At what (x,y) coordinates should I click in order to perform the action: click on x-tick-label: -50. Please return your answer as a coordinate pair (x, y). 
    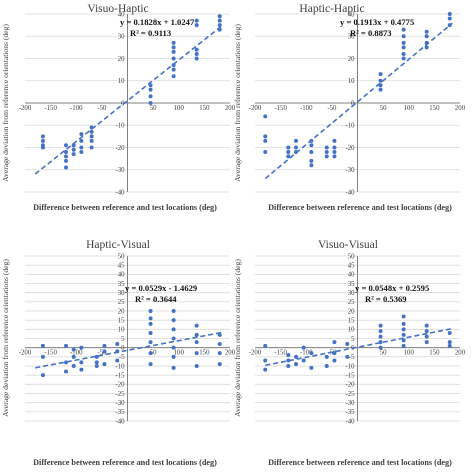
    Looking at the image, I should click on (102, 108).